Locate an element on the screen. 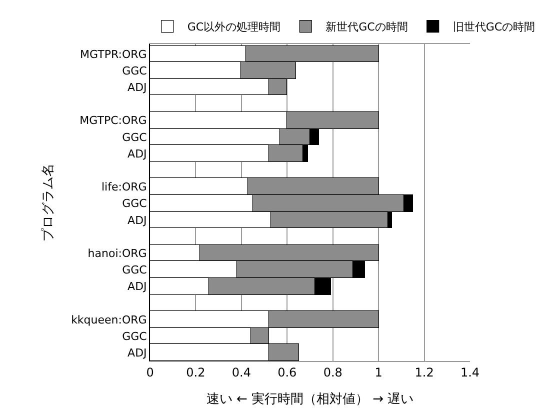 The height and width of the screenshot is (416, 553). y-axis-title: プログラム名 is located at coordinates (48, 203).